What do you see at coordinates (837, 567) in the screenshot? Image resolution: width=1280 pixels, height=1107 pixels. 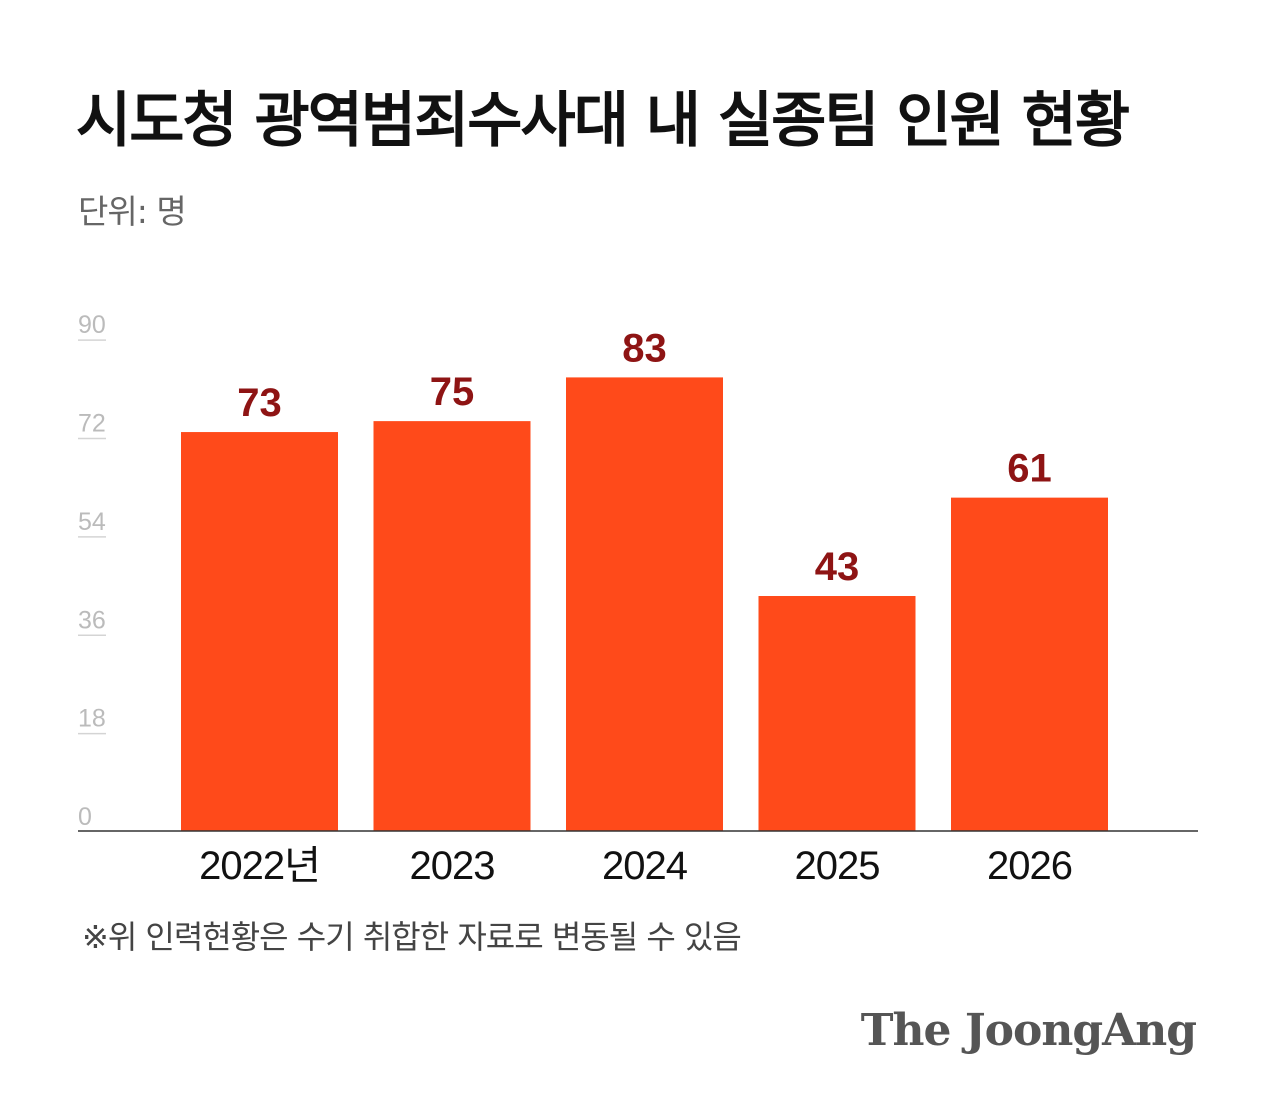 I see `bar-value-label: 43` at bounding box center [837, 567].